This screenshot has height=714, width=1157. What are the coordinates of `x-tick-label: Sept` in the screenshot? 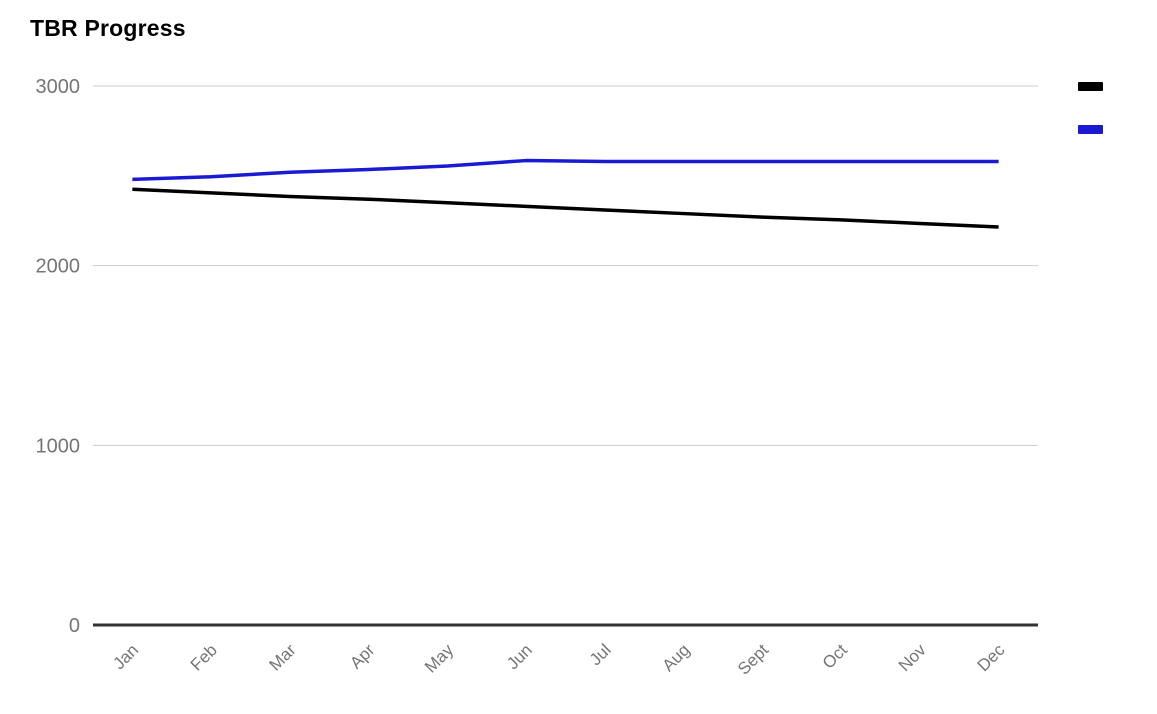 It's located at (753, 659).